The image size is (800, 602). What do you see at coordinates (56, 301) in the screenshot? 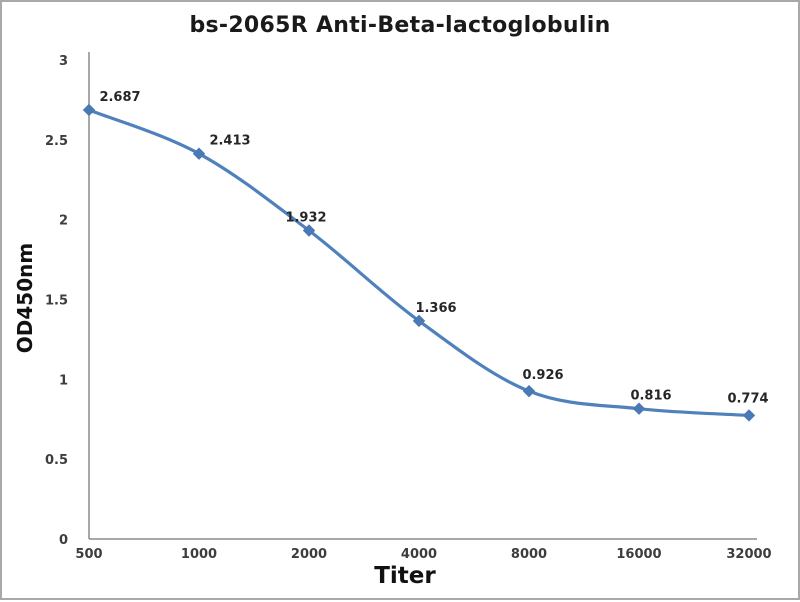
I see `y-tick-label: 1.5` at bounding box center [56, 301].